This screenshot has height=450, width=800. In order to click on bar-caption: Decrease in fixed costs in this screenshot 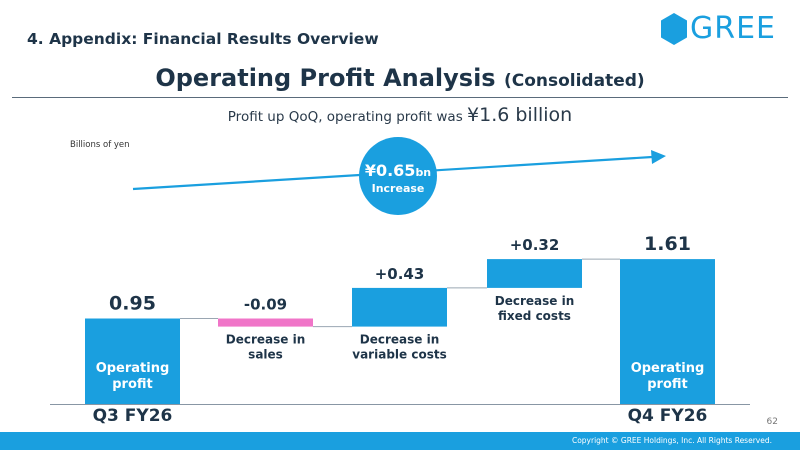, I will do `click(534, 308)`.